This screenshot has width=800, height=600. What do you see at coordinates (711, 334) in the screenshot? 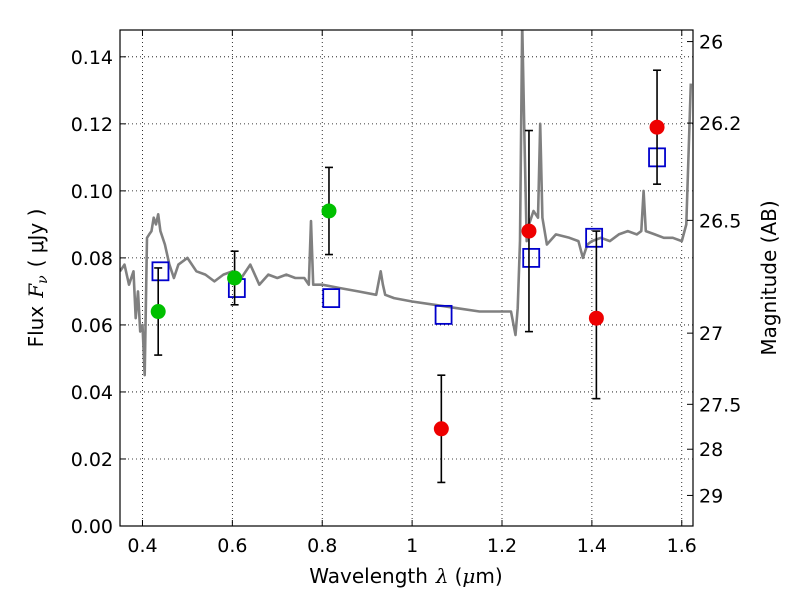
I see `y2-tick-label: 27` at bounding box center [711, 334].